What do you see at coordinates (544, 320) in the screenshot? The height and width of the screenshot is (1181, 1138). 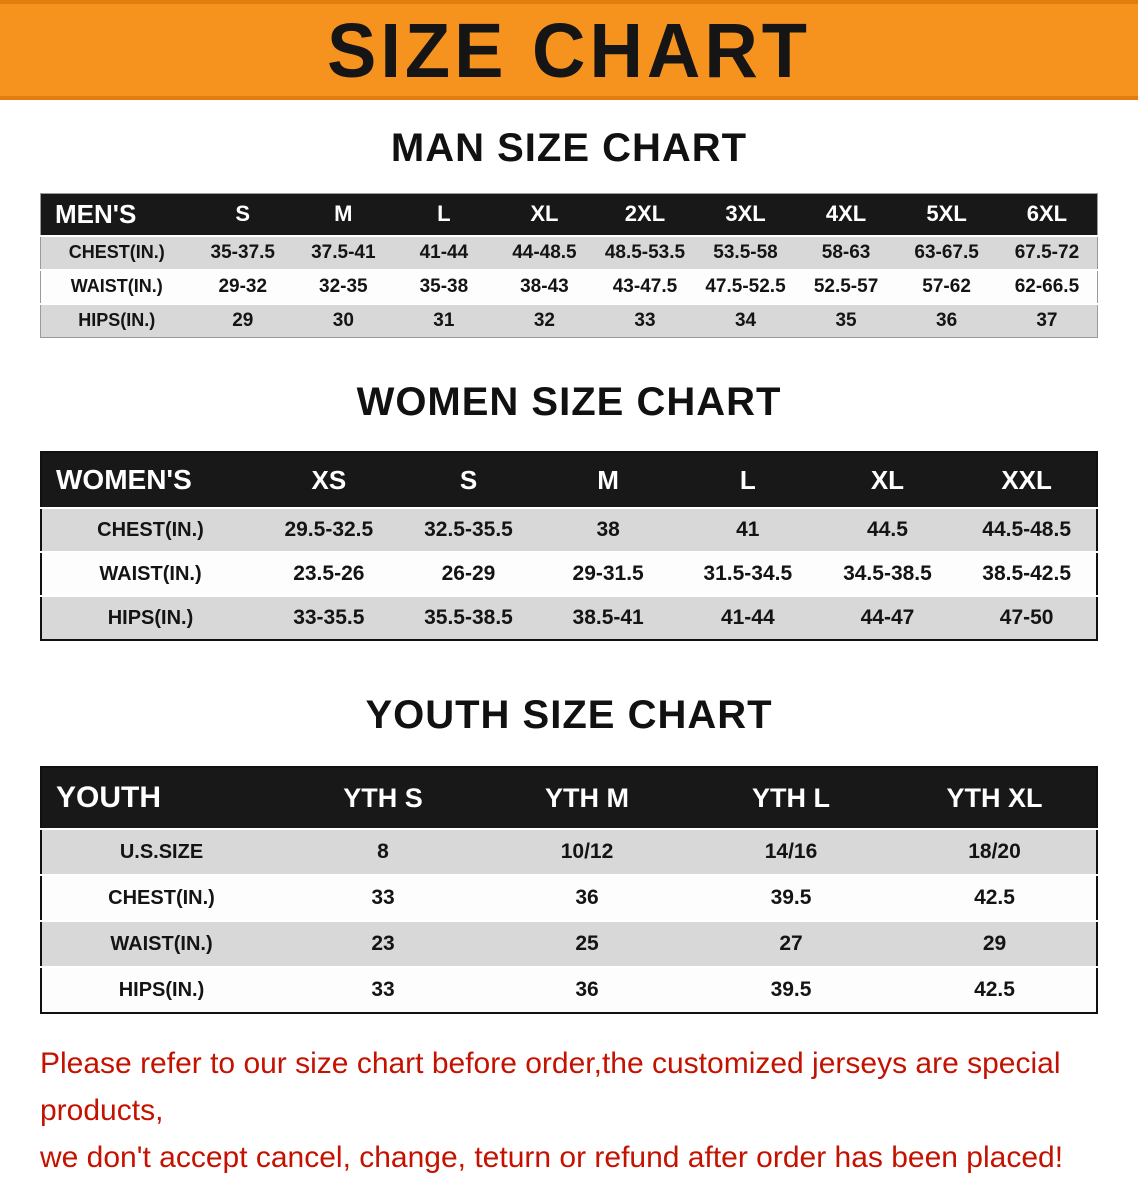 I see `measurement-cell: 32` at bounding box center [544, 320].